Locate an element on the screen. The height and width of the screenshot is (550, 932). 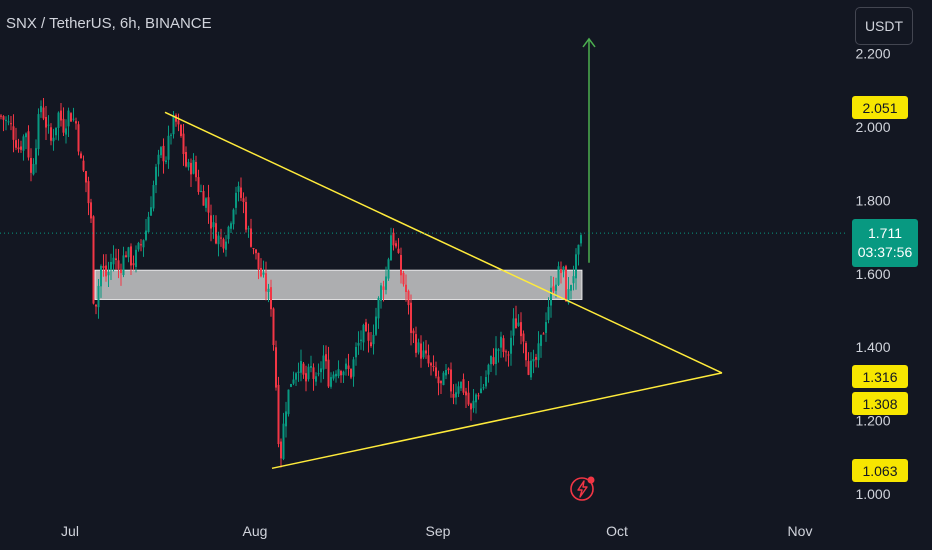
x-tick-label: Oct is located at coordinates (617, 531).